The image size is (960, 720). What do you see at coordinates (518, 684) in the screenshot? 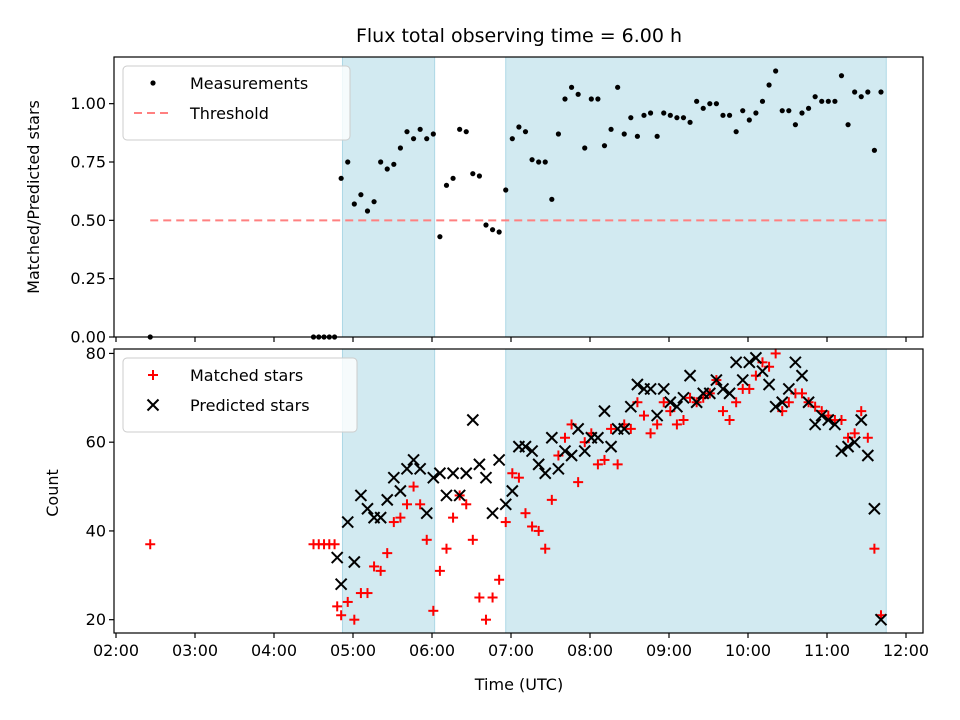
I see `x-axis-label: Time (UTC)` at bounding box center [518, 684].